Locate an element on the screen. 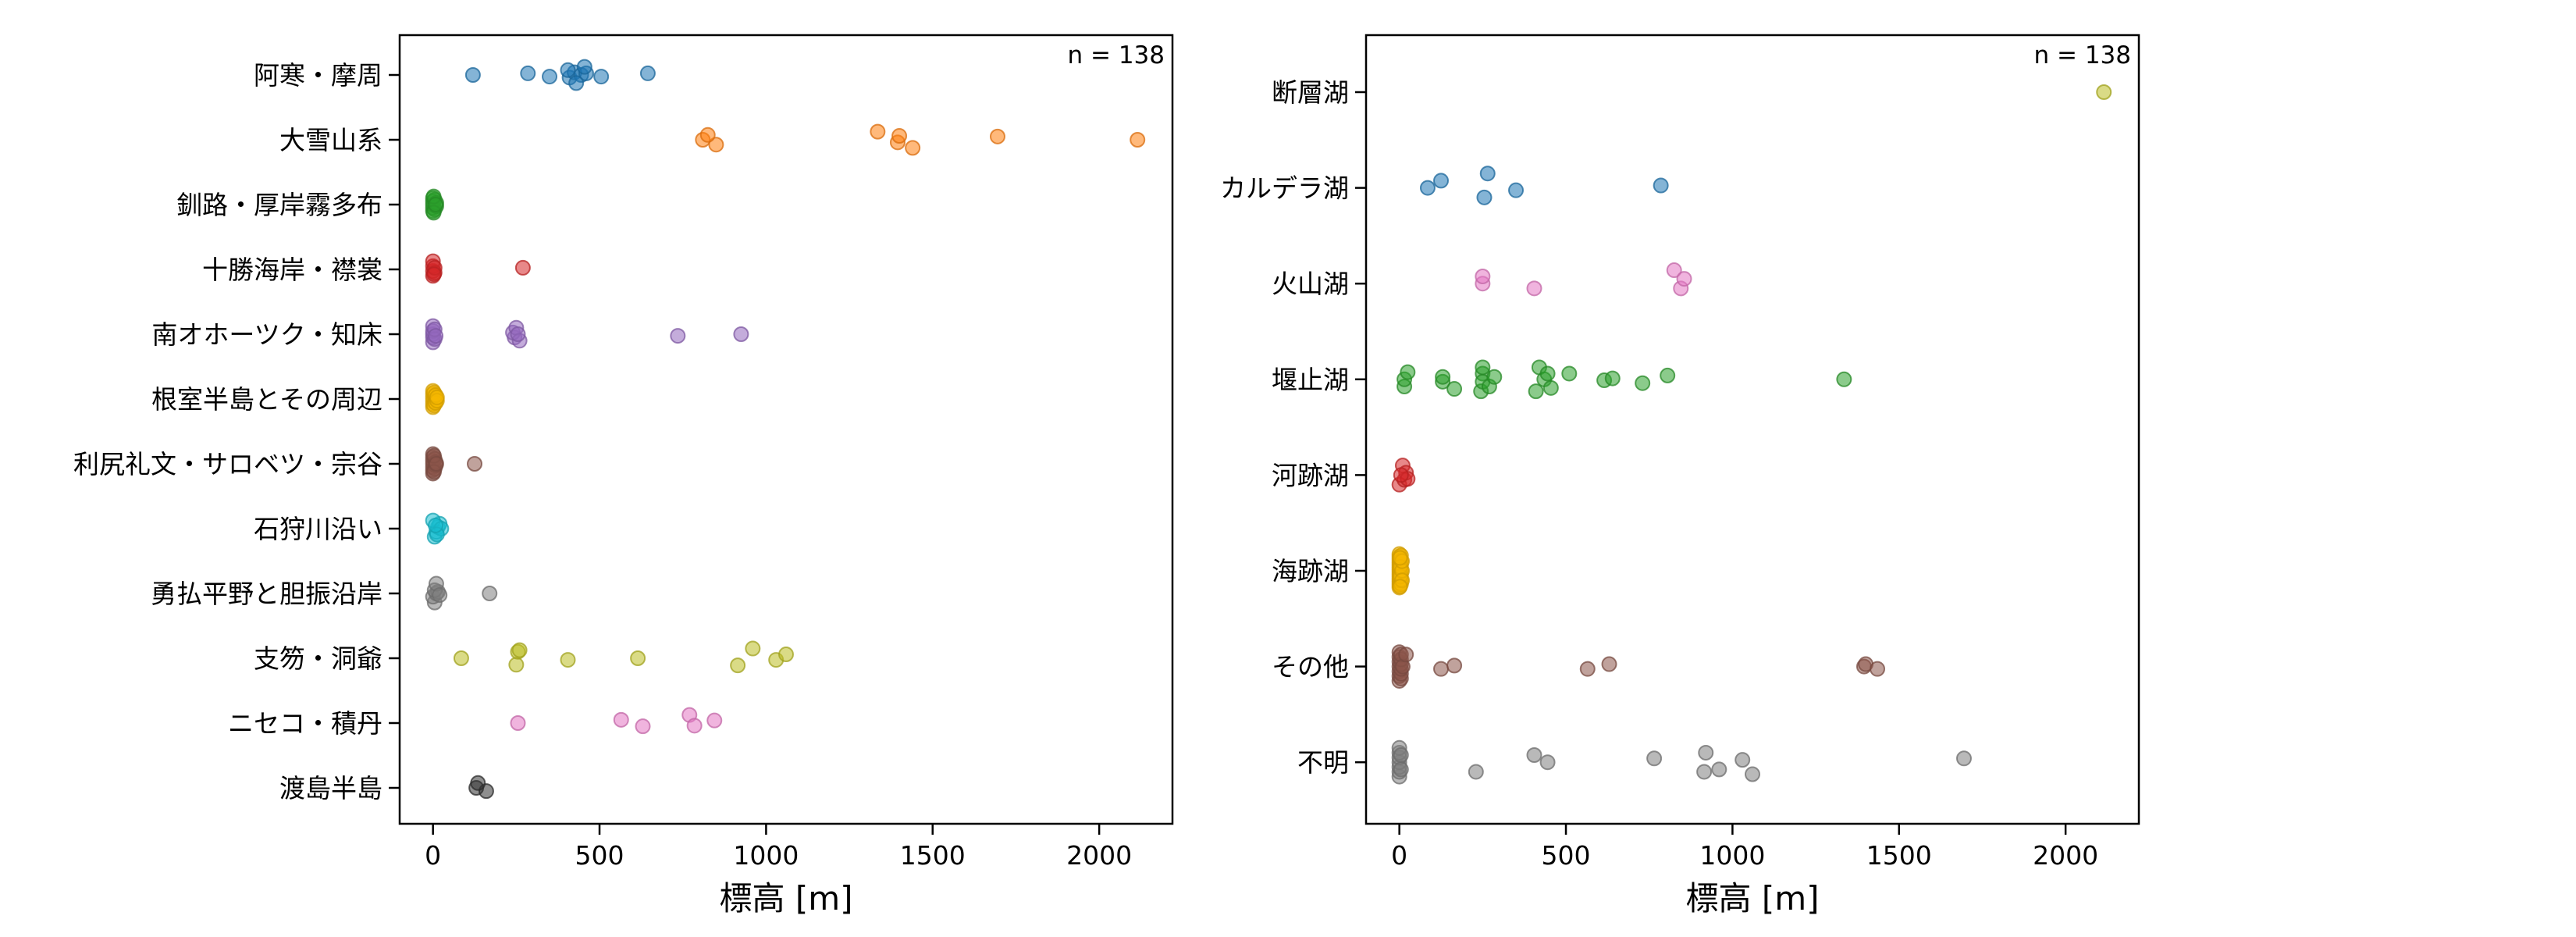 This screenshot has height=937, width=2576. y-tick-label: 十勝海岸・襟裳 is located at coordinates (292, 270).